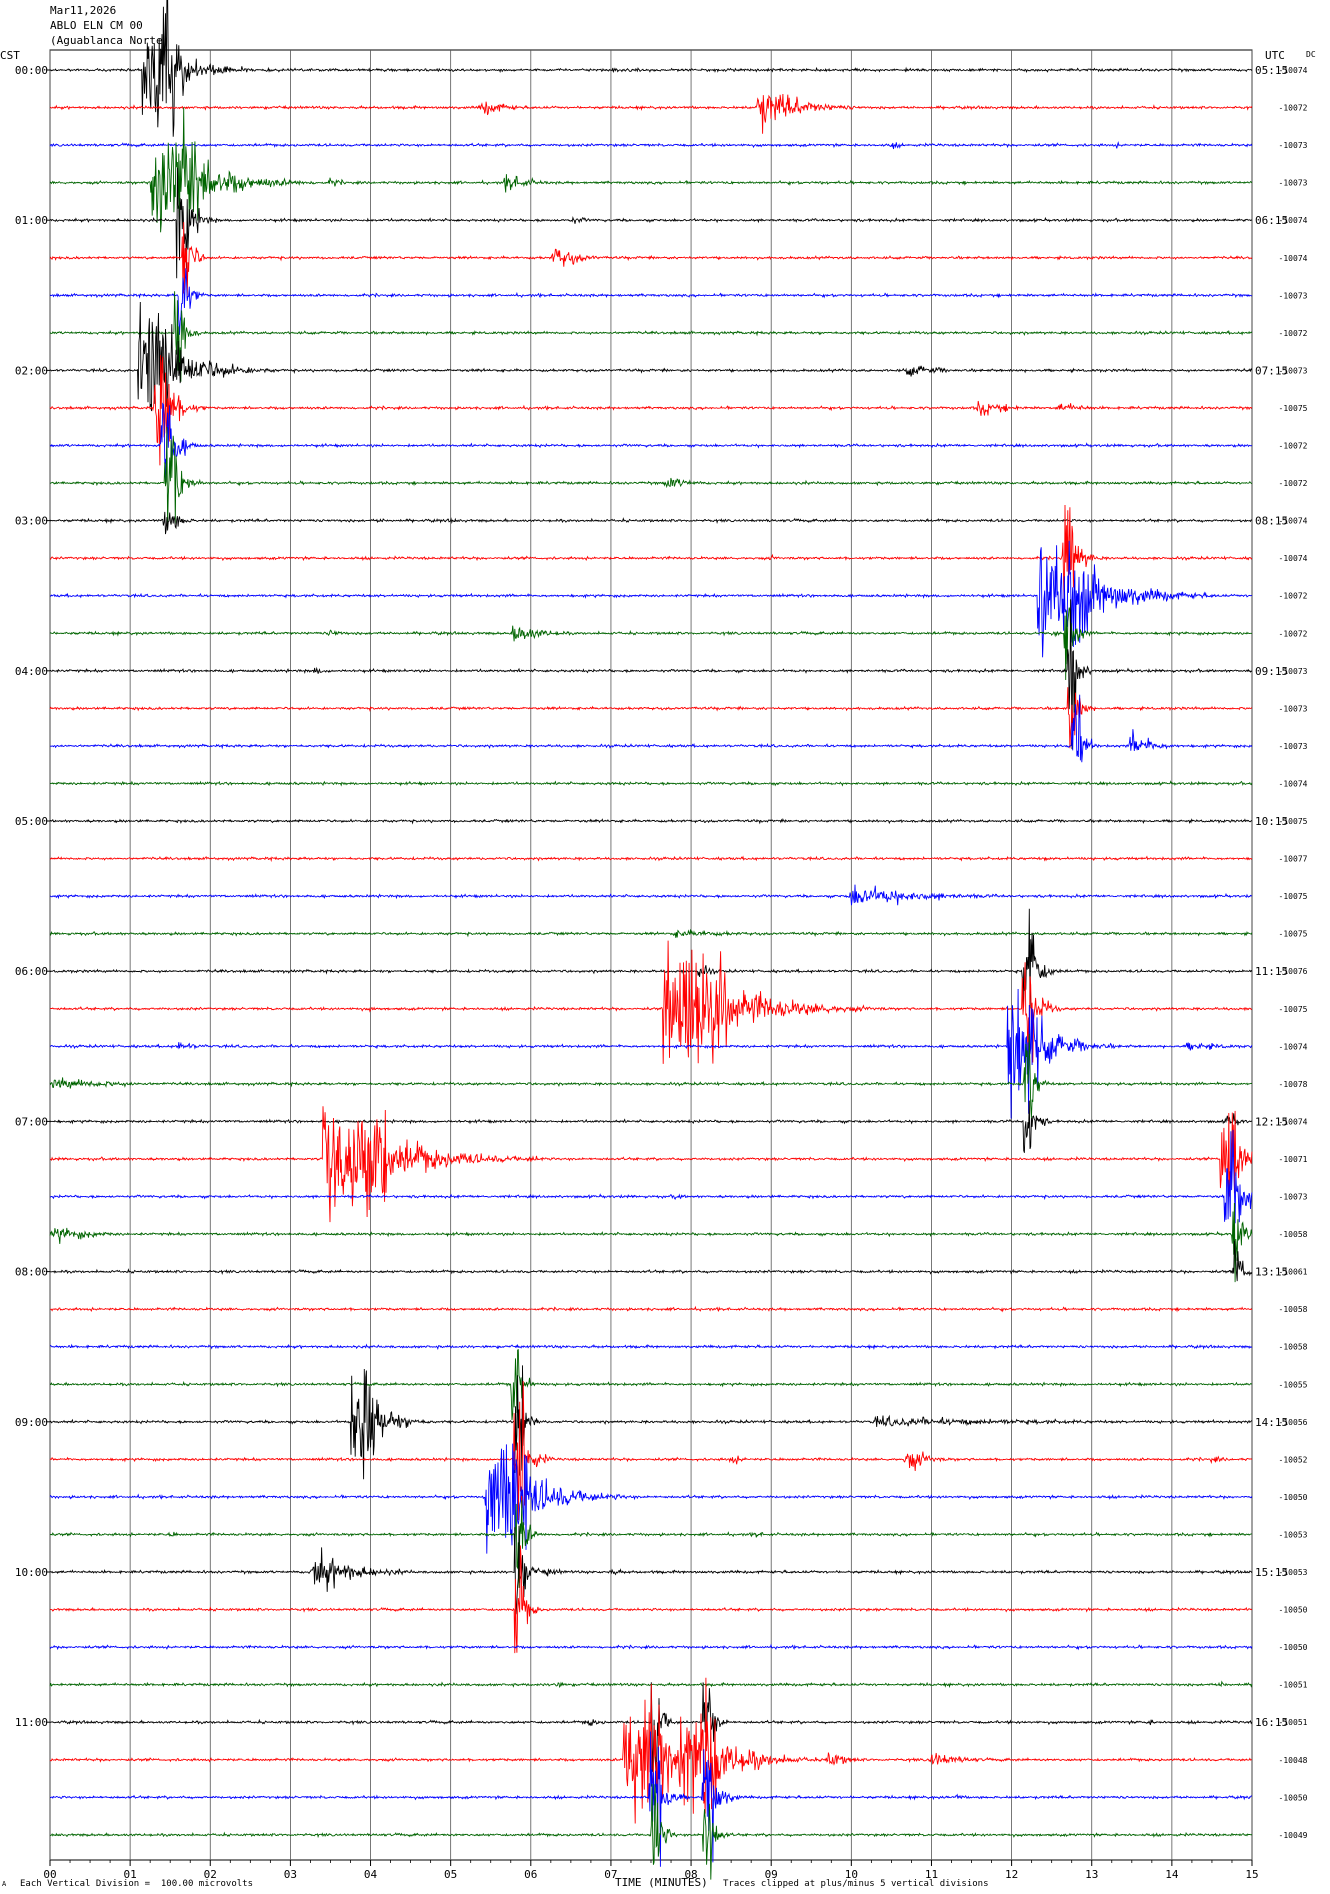 This screenshot has height=1894, width=1330. I want to click on right-hour-label: 13:15, so click(1271, 1272).